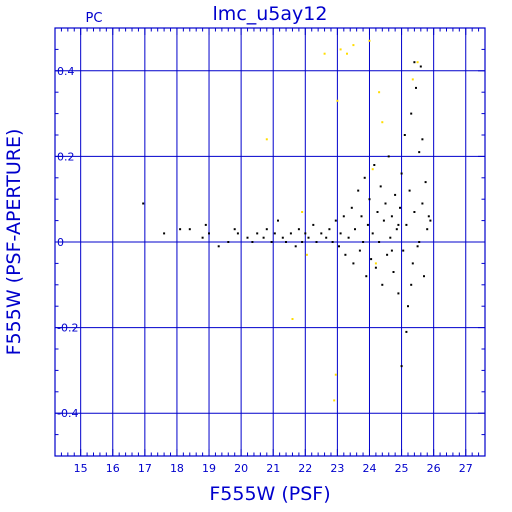 The height and width of the screenshot is (512, 512). Describe the element at coordinates (273, 468) in the screenshot. I see `x-tick-label: 21` at that location.